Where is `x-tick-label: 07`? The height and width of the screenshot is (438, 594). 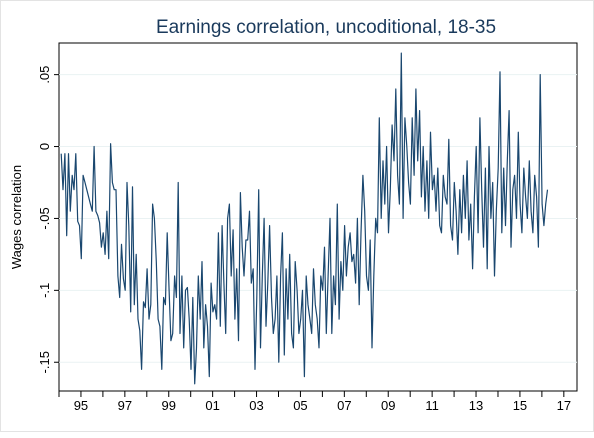
x-tick-label: 07 is located at coordinates (344, 405).